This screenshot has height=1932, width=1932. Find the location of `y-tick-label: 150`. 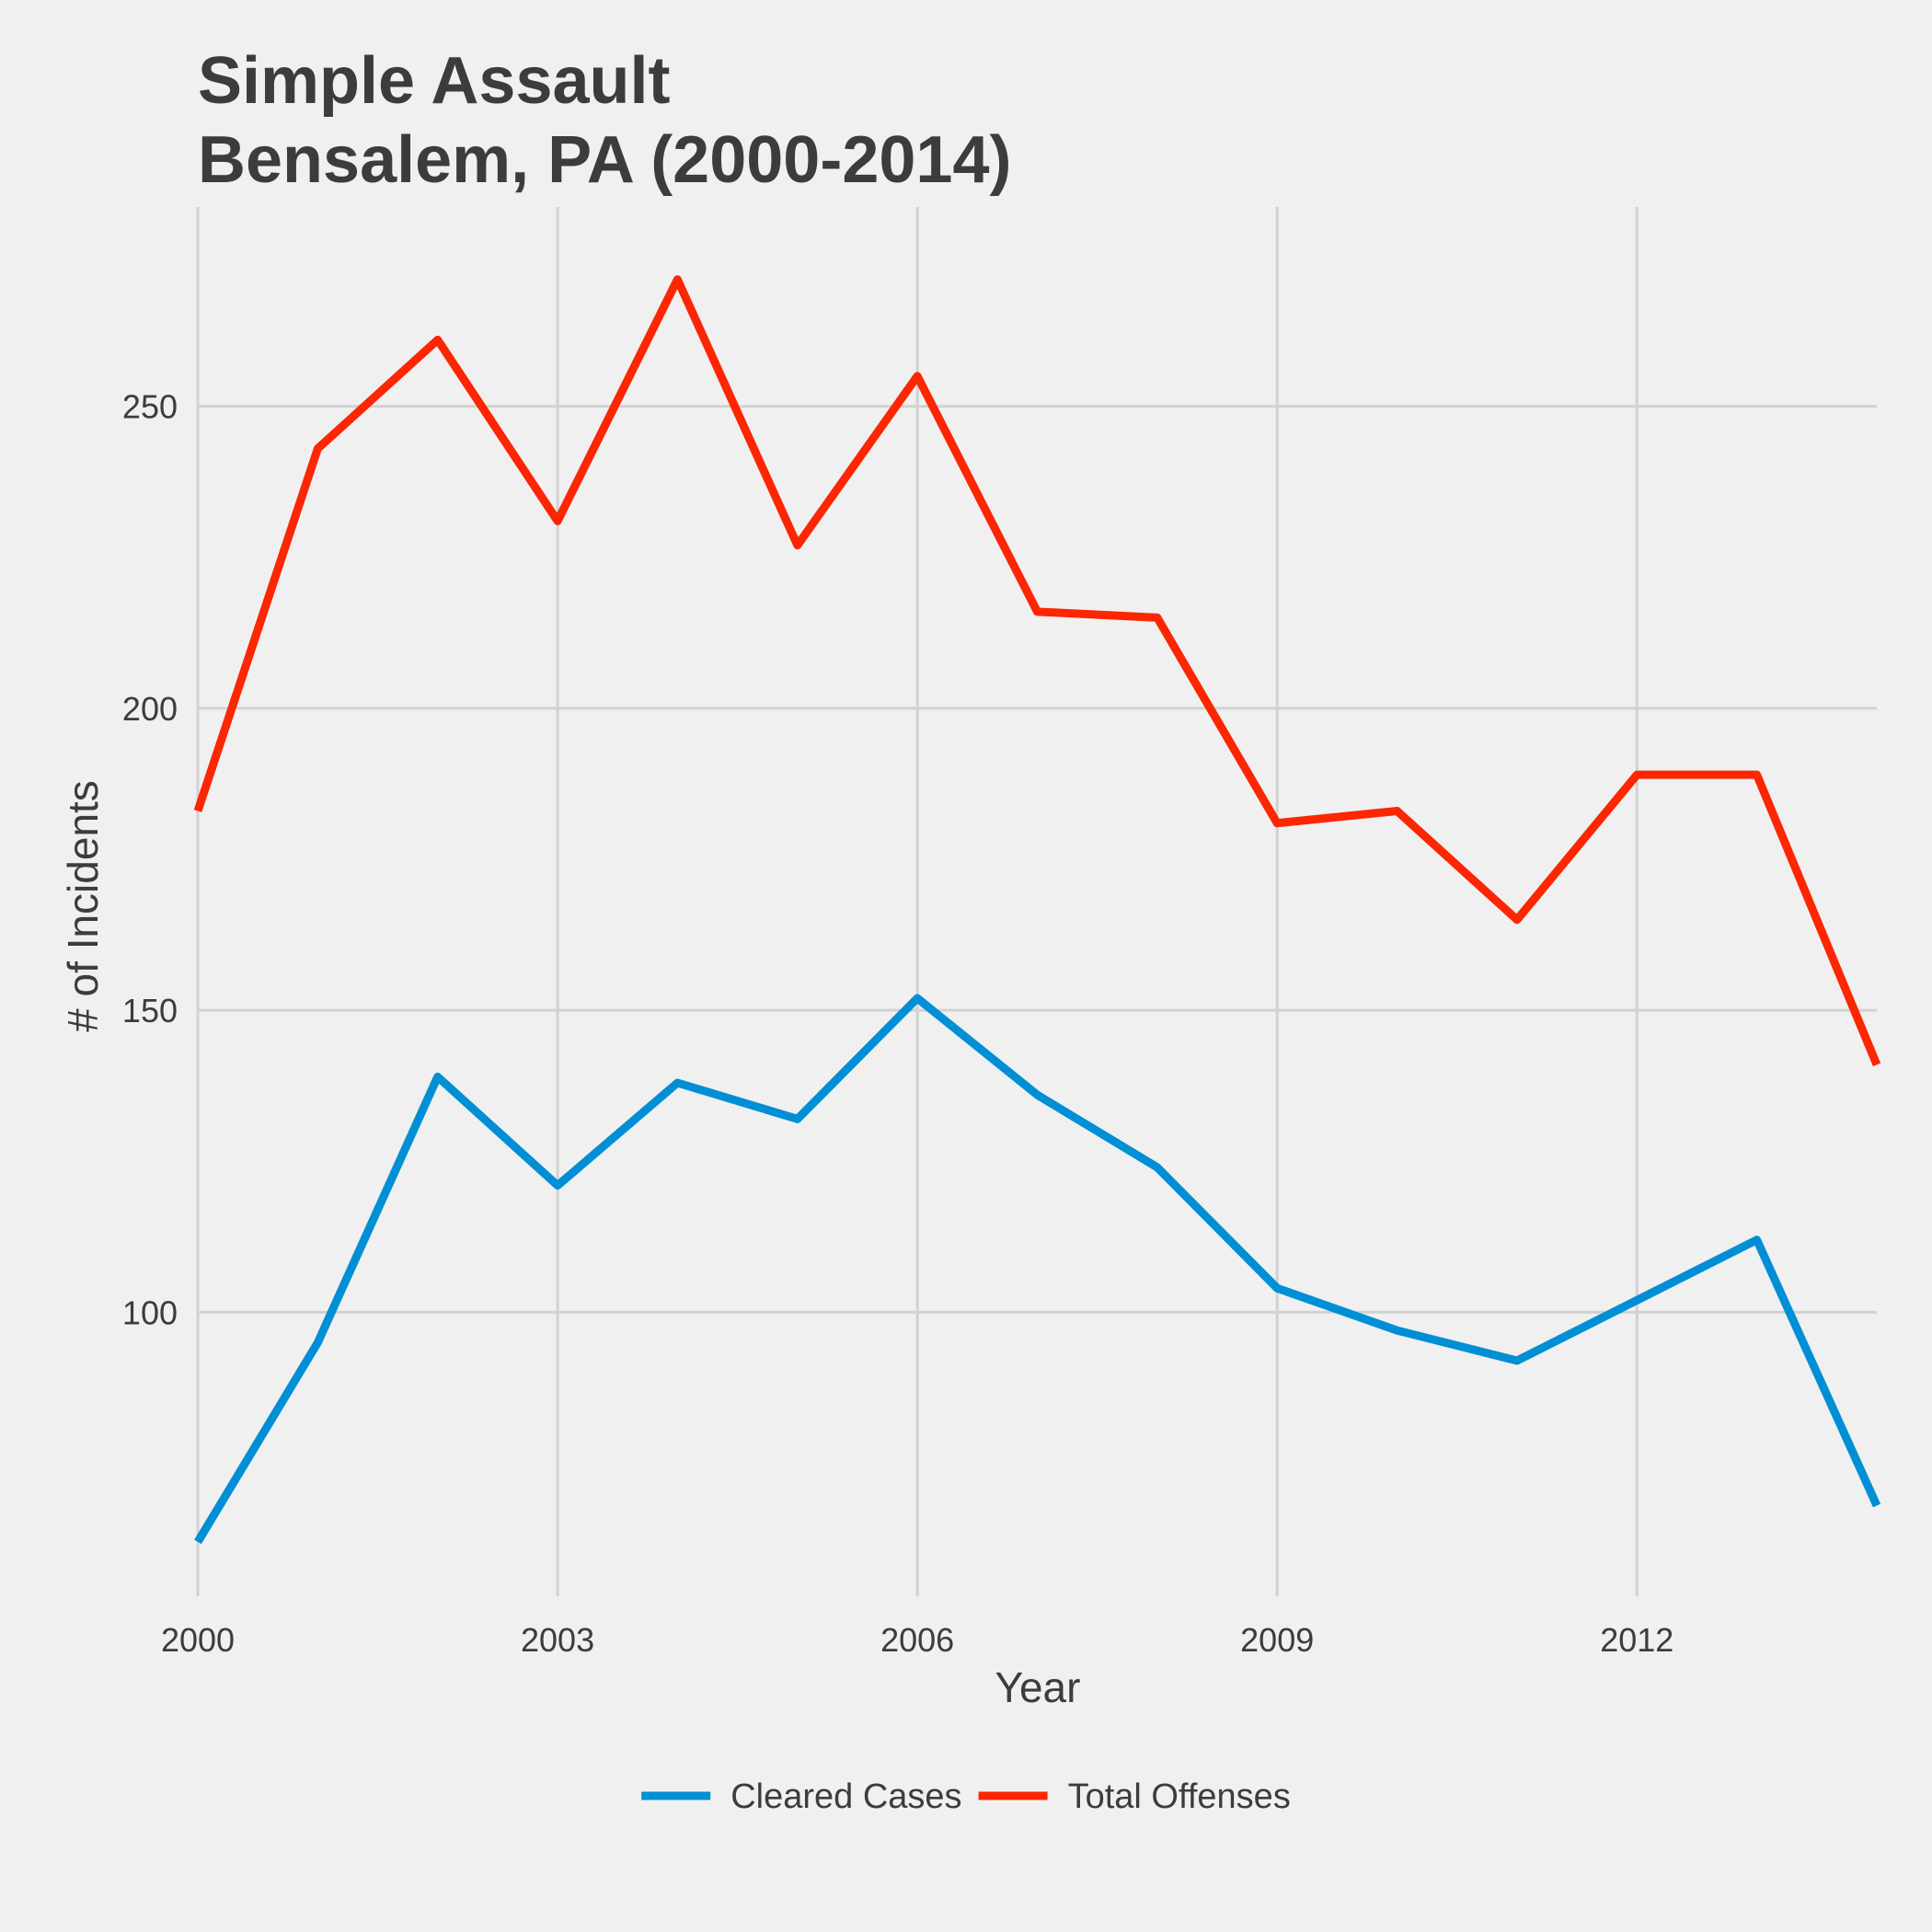

y-tick-label: 150 is located at coordinates (150, 1010).